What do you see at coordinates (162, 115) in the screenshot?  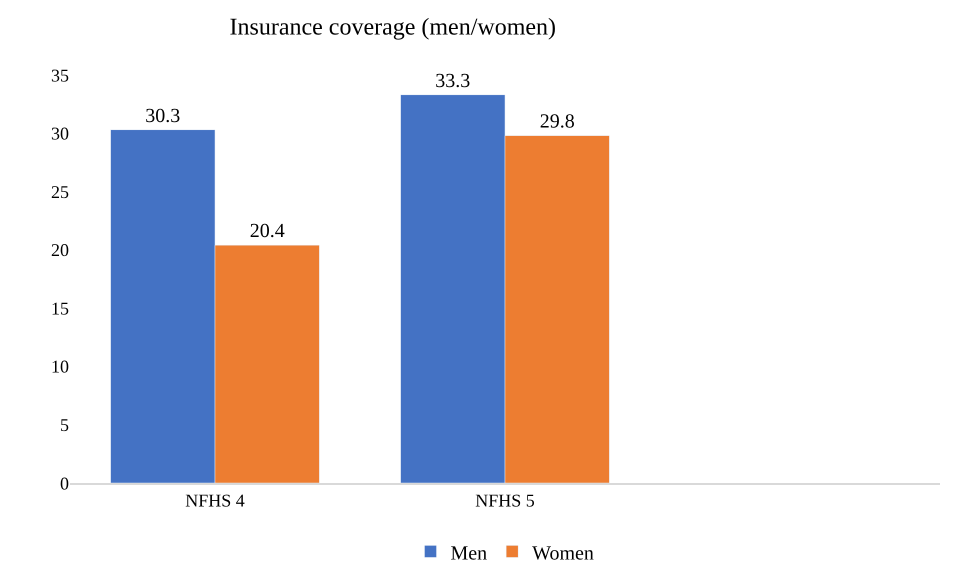 I see `data-label: 30.3` at bounding box center [162, 115].